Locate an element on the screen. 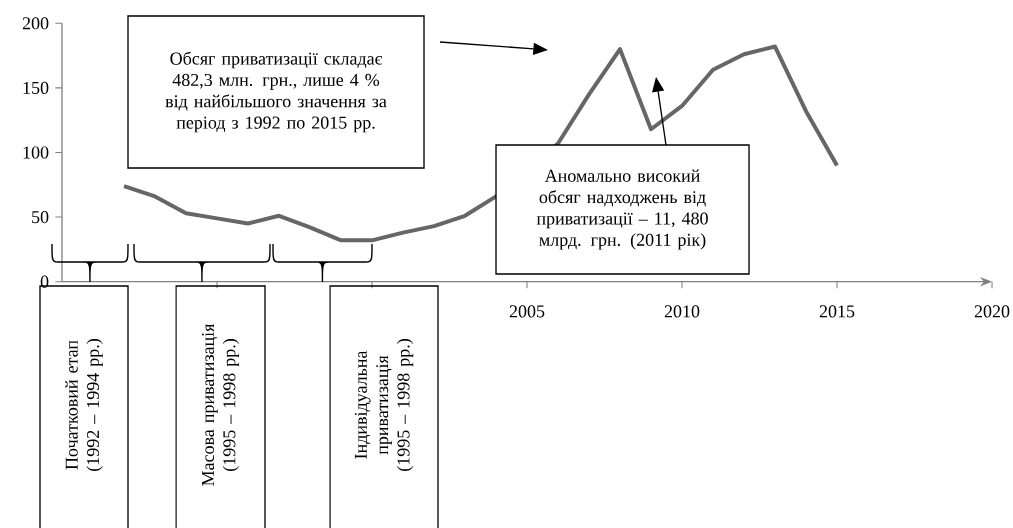 This screenshot has width=1013, height=528. x-tick-label: 2010 is located at coordinates (682, 311).